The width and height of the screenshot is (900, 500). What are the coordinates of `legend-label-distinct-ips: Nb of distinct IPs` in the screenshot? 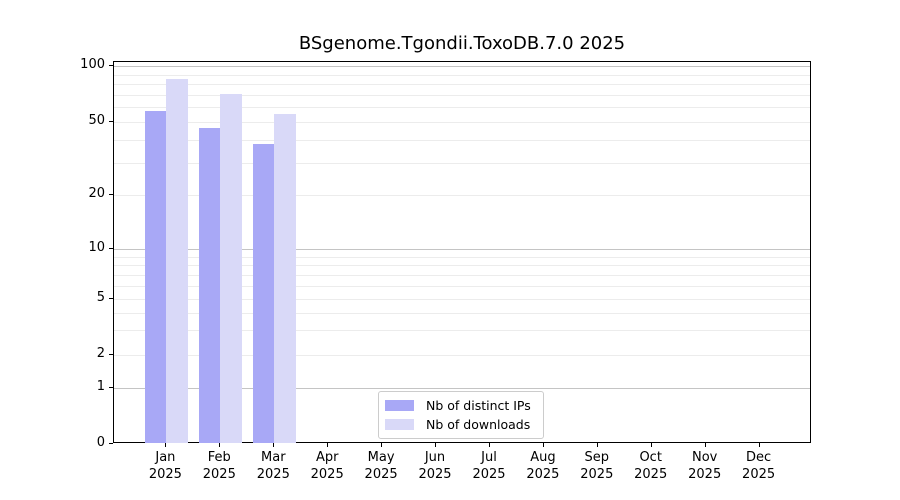 It's located at (478, 405).